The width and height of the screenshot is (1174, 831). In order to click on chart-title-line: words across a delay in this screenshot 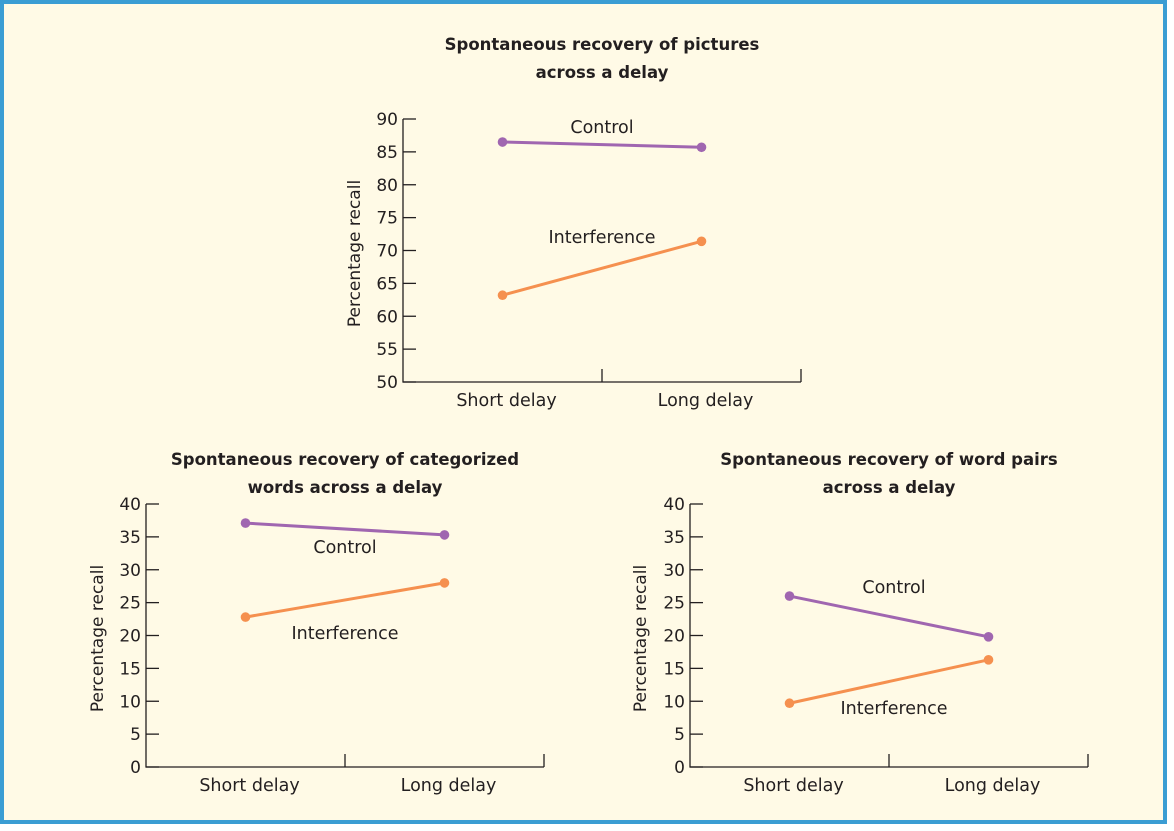, I will do `click(345, 487)`.